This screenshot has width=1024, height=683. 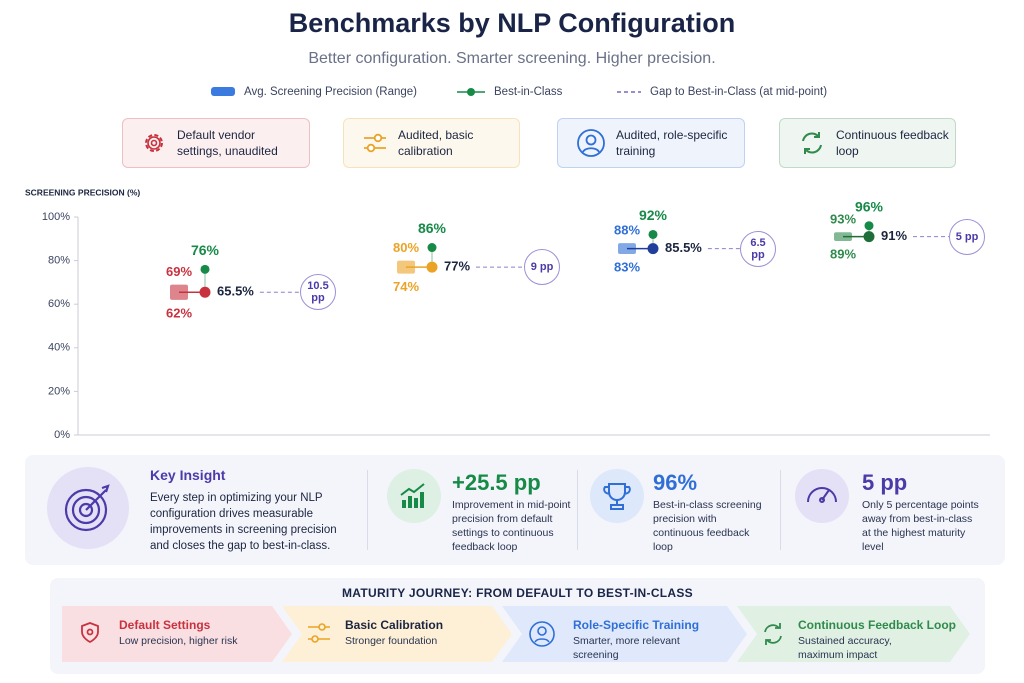 What do you see at coordinates (154, 143) in the screenshot?
I see `gear-icon` at bounding box center [154, 143].